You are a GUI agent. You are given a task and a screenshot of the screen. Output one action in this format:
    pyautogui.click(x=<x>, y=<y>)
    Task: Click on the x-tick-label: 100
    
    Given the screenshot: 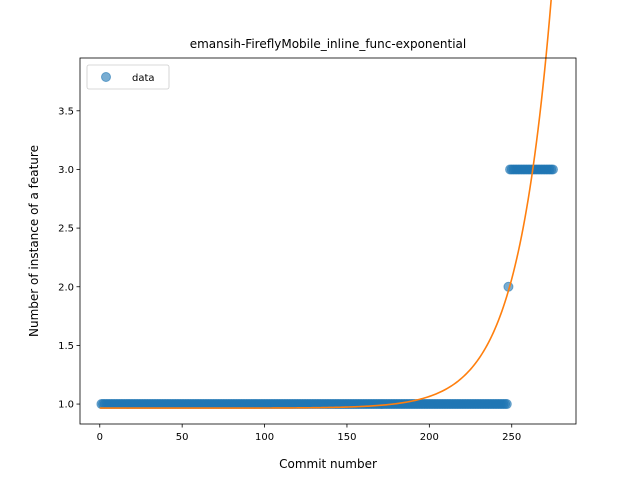 What is the action you would take?
    pyautogui.click(x=264, y=437)
    